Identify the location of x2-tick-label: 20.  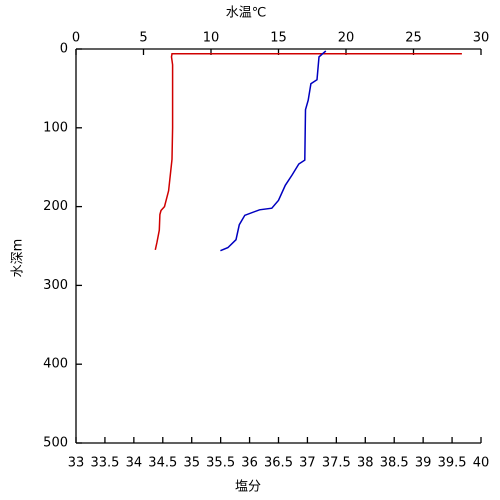
(346, 38).